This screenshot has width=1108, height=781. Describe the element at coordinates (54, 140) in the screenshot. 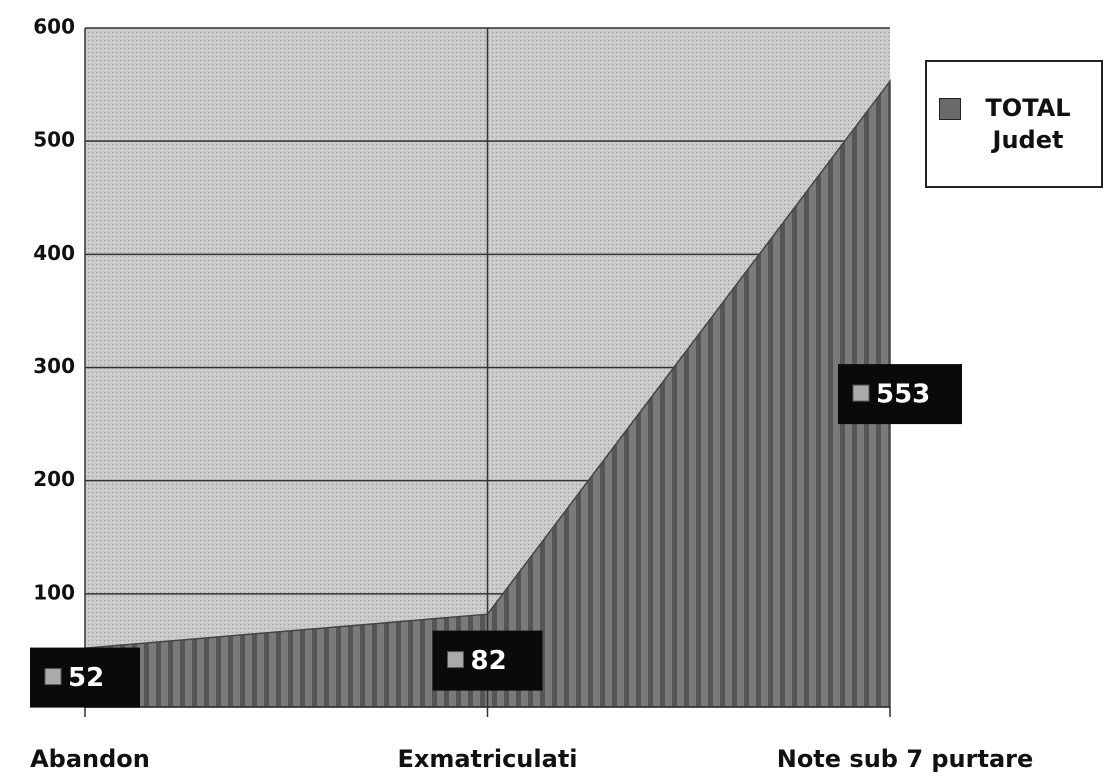

I see `y-tick-label: 500` at that location.